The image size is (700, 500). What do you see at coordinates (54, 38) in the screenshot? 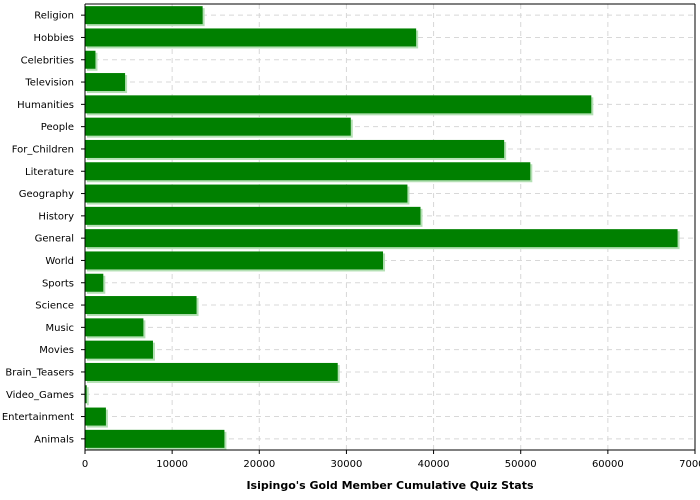
I see `y-tick-label: Hobbies` at bounding box center [54, 38].